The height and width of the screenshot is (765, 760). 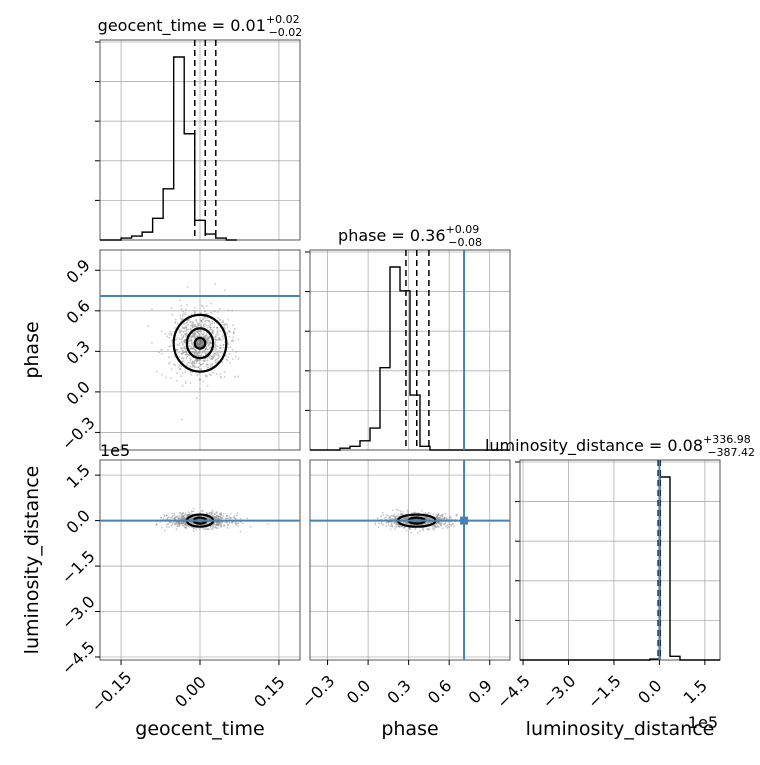 I want to click on y-tick-label-phase: −0.3, so click(x=78, y=433).